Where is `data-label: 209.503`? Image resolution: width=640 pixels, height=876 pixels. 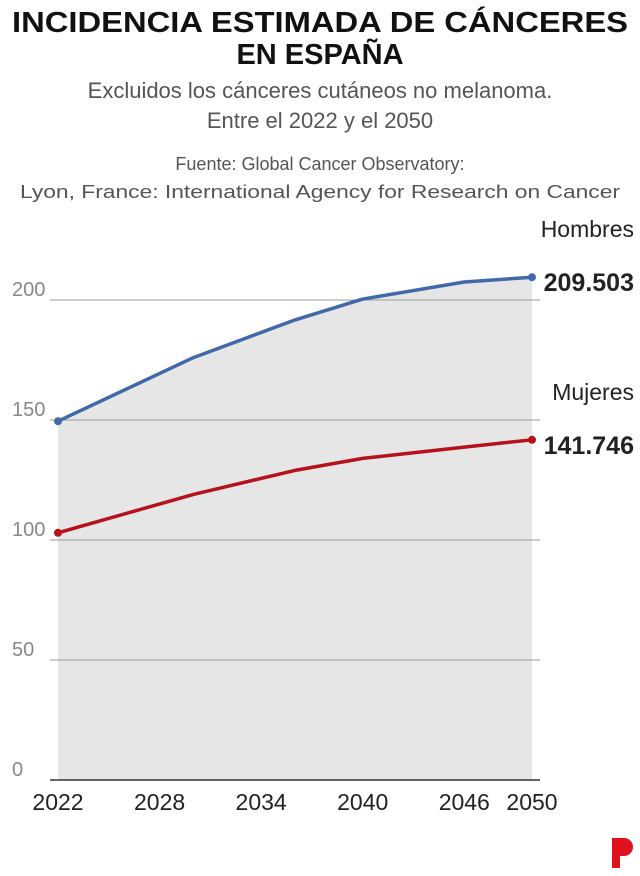 data-label: 209.503 is located at coordinates (589, 283).